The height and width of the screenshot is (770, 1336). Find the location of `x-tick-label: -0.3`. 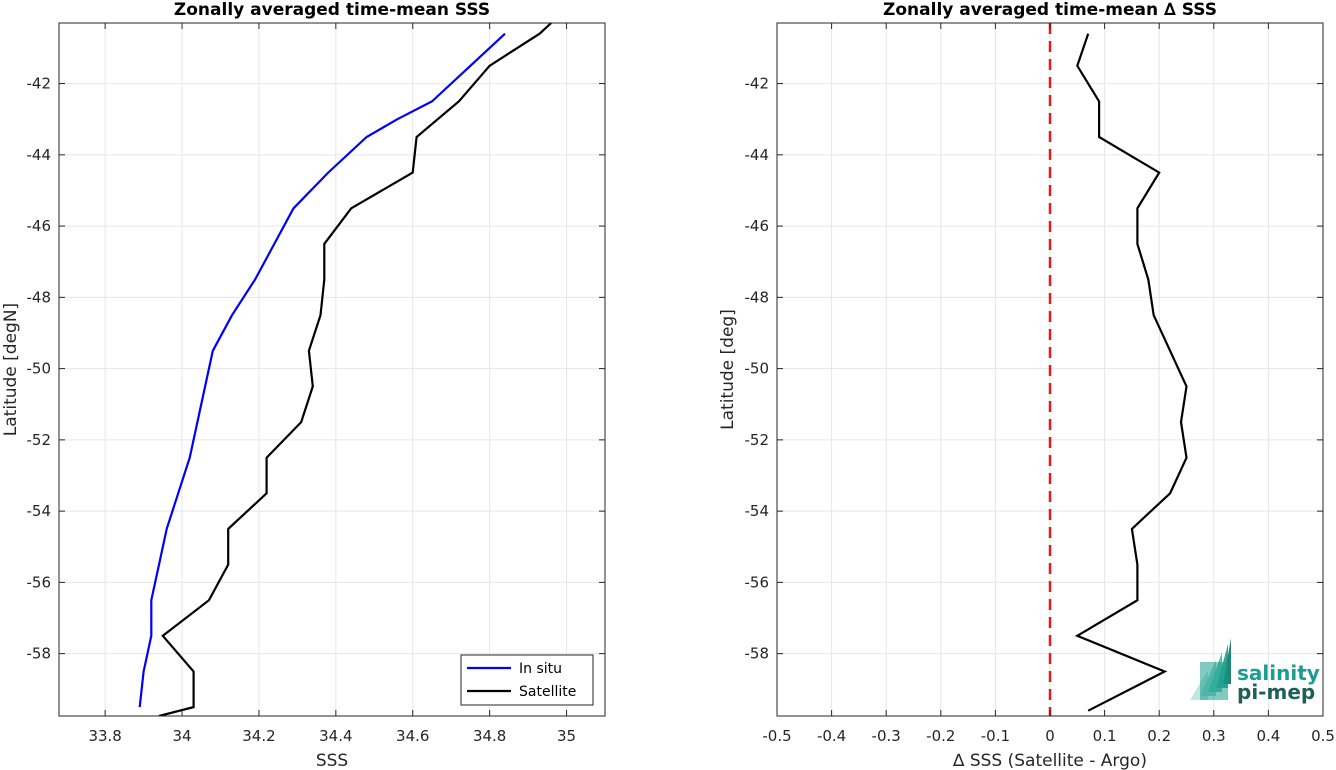

x-tick-label: -0.3 is located at coordinates (886, 736).